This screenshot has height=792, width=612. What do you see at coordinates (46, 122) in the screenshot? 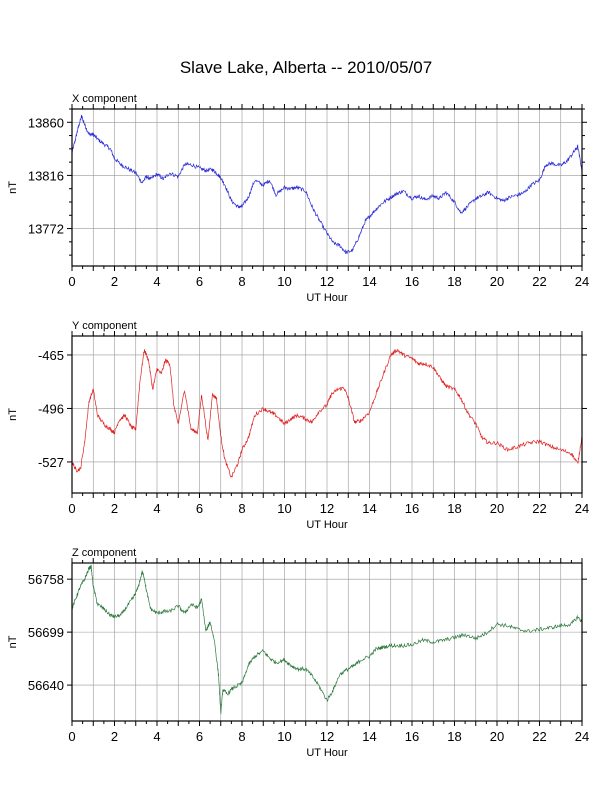
I see `y-tick-label: 13860` at bounding box center [46, 122].